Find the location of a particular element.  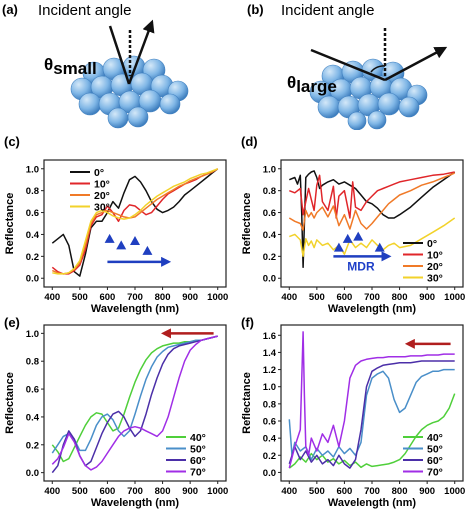

theta-large-label: θlarge is located at coordinates (312, 84).